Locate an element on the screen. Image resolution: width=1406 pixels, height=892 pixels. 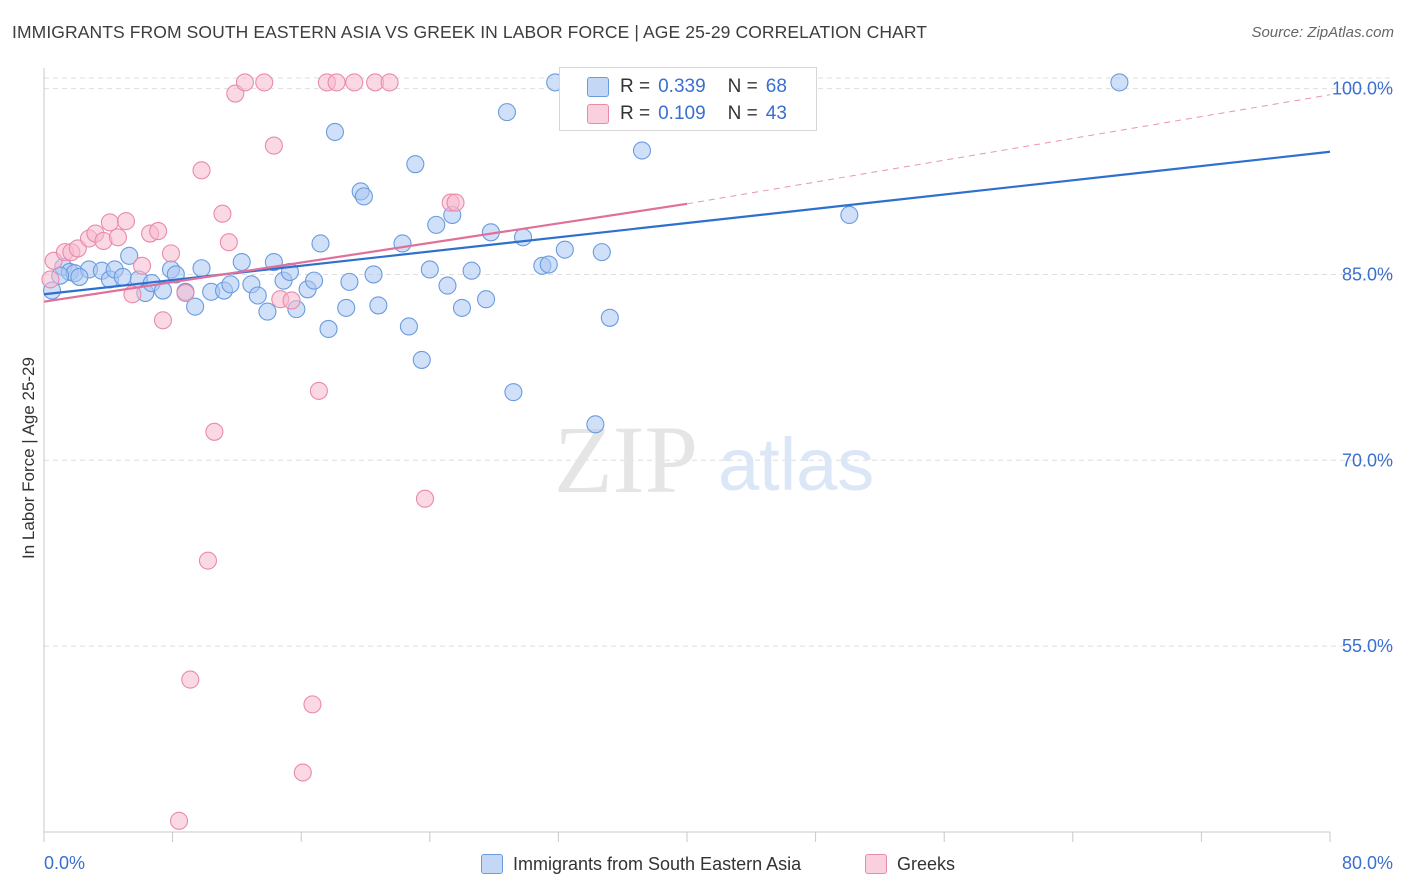
bottom-legend-immigrants: Immigrants from South Eastern Asia is located at coordinates (641, 864).